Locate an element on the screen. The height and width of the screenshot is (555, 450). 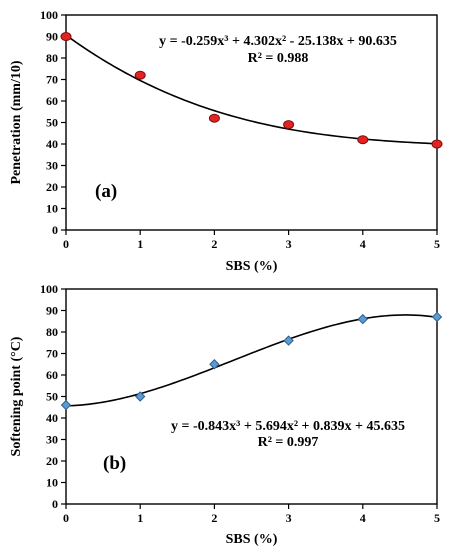
r-squared-label: R² = 0.997 is located at coordinates (288, 442).